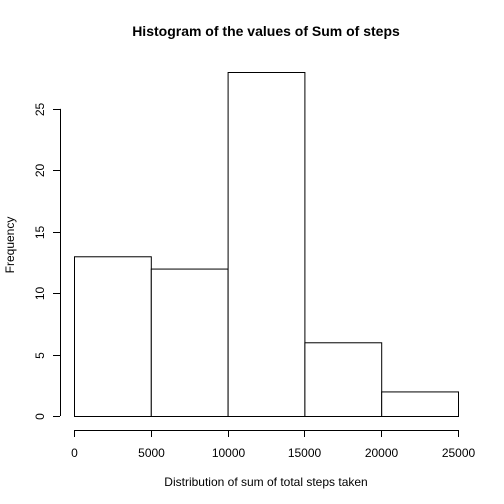 The width and height of the screenshot is (504, 504). Describe the element at coordinates (266, 31) in the screenshot. I see `chart-title: Histogram of the values of Sum of steps` at that location.